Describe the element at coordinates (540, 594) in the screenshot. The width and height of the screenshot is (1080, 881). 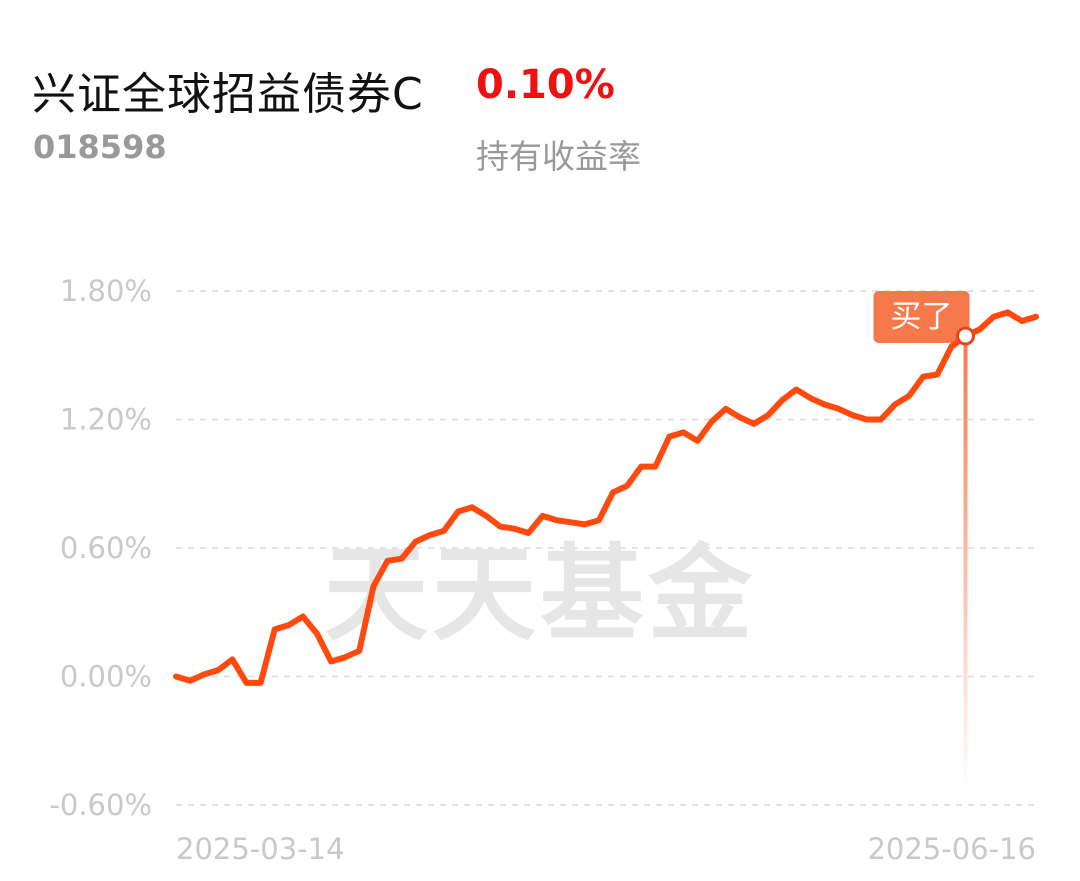
I see `watermark-text: 天天基金` at that location.